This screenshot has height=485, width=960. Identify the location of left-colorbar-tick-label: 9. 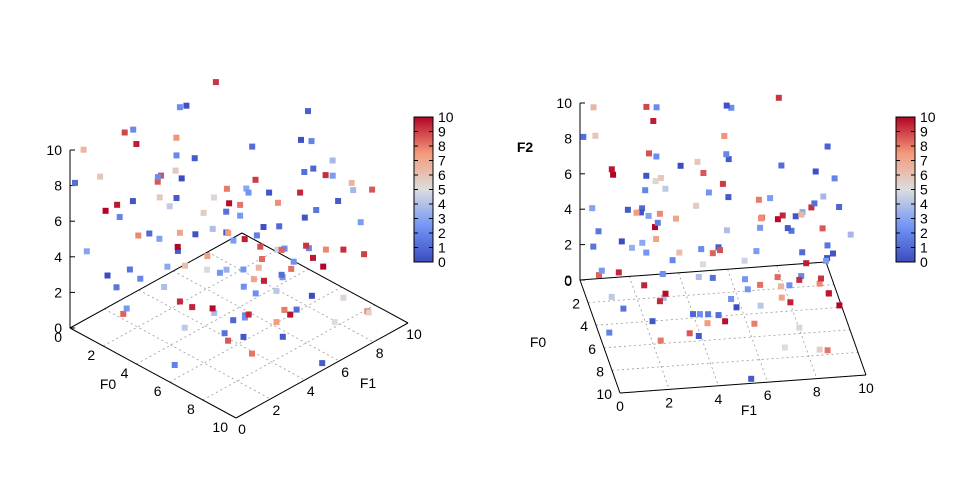
(442, 132).